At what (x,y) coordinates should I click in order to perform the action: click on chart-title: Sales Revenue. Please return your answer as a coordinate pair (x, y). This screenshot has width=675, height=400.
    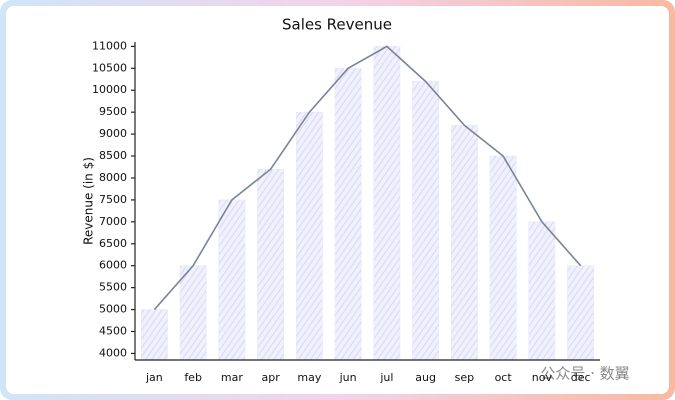
    Looking at the image, I should click on (337, 25).